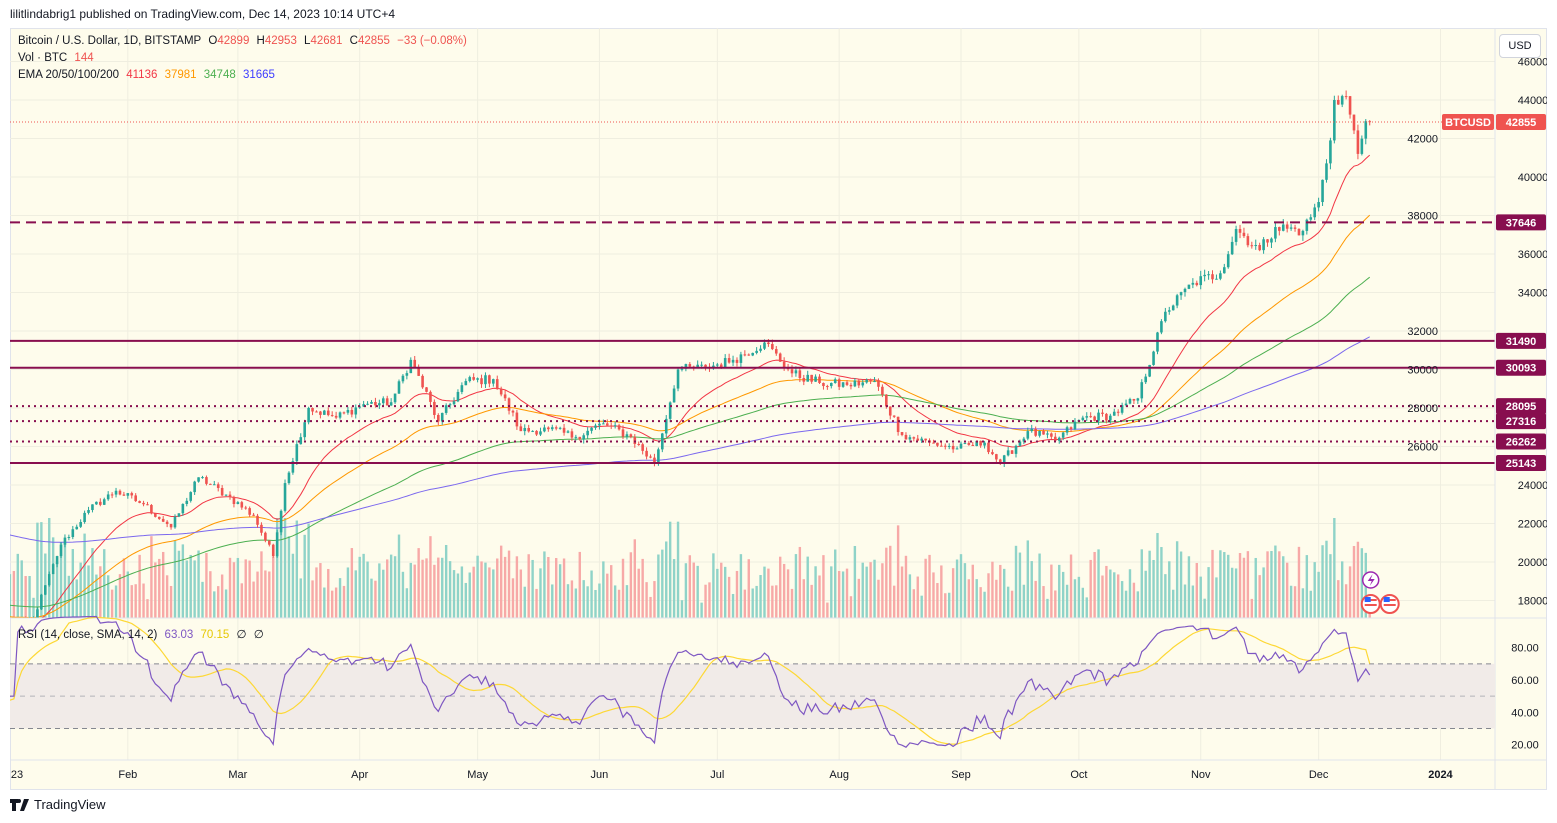  I want to click on time-tick-label: Apr, so click(359, 775).